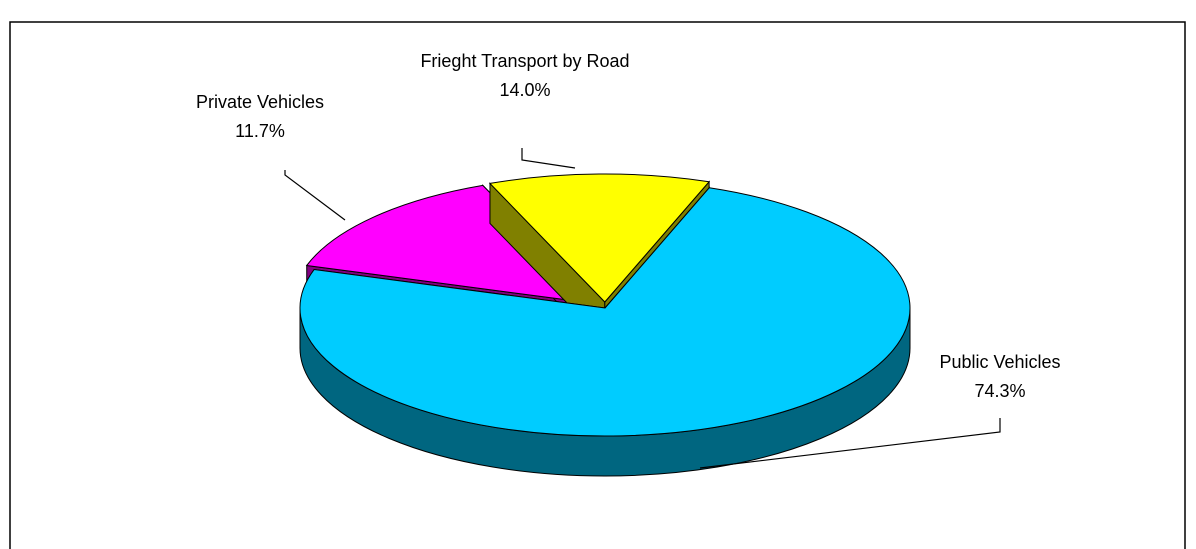  What do you see at coordinates (260, 131) in the screenshot?
I see `label-value: 11.7%` at bounding box center [260, 131].